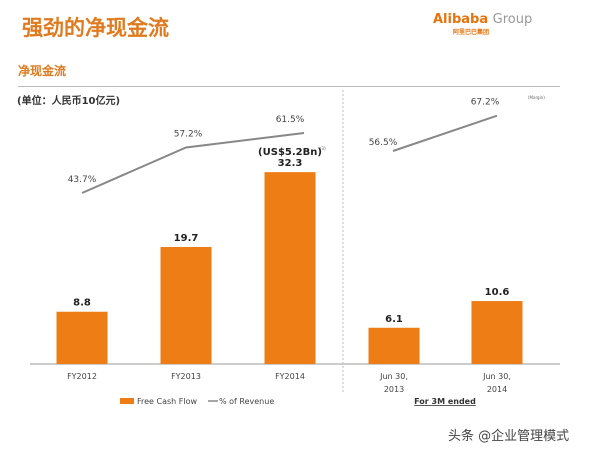 The image size is (600, 453). Describe the element at coordinates (509, 436) in the screenshot. I see `credit-watermark: 头条 @企业管理模式` at that location.